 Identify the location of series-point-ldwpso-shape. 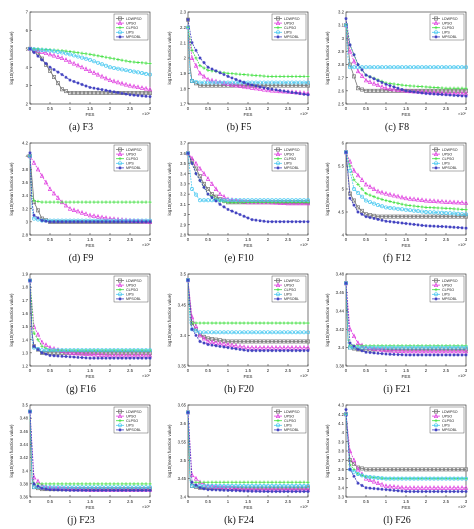
(38, 210).